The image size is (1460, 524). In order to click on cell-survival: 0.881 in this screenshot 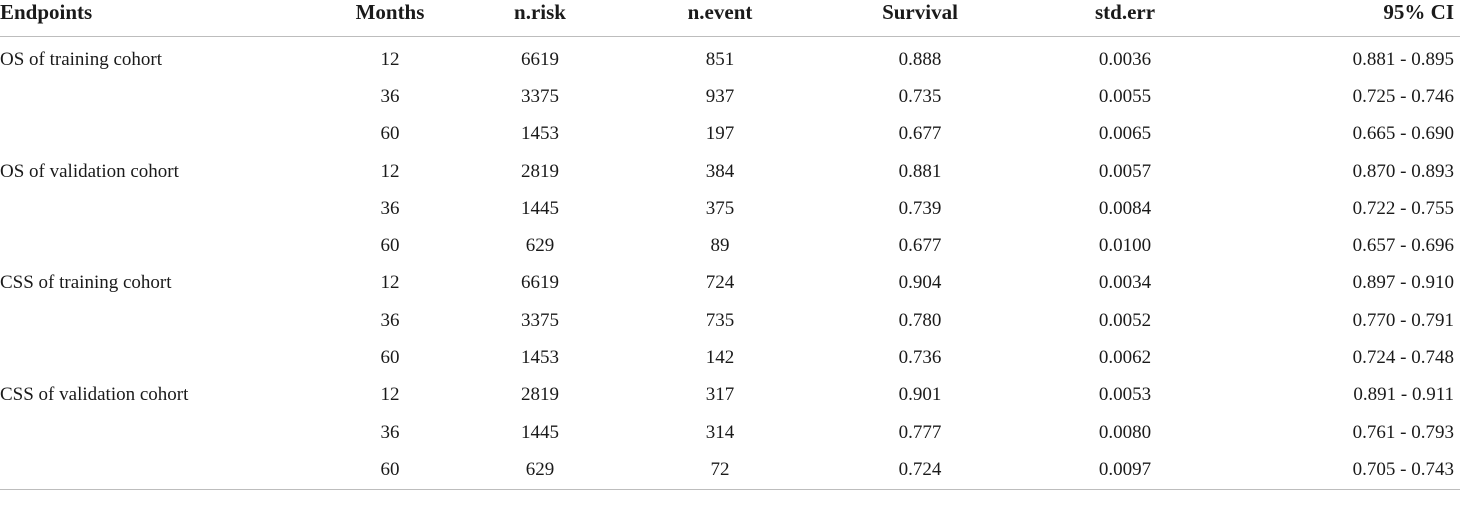, I will do `click(920, 171)`.